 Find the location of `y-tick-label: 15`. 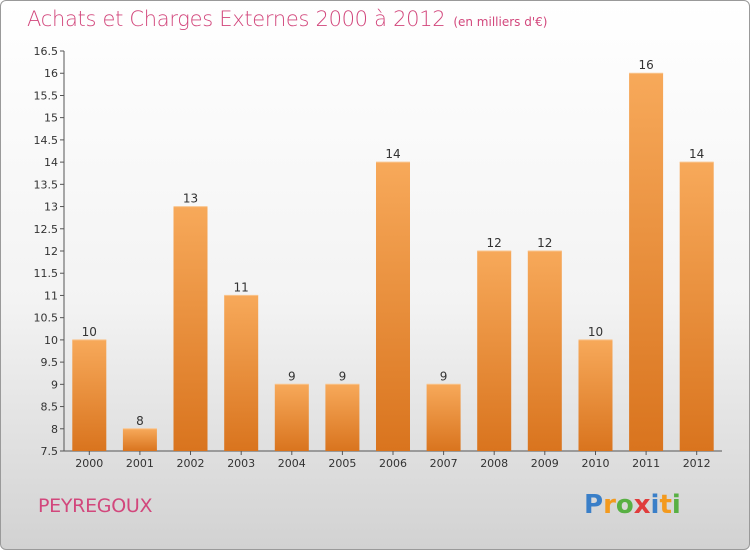

y-tick-label: 15 is located at coordinates (51, 118).